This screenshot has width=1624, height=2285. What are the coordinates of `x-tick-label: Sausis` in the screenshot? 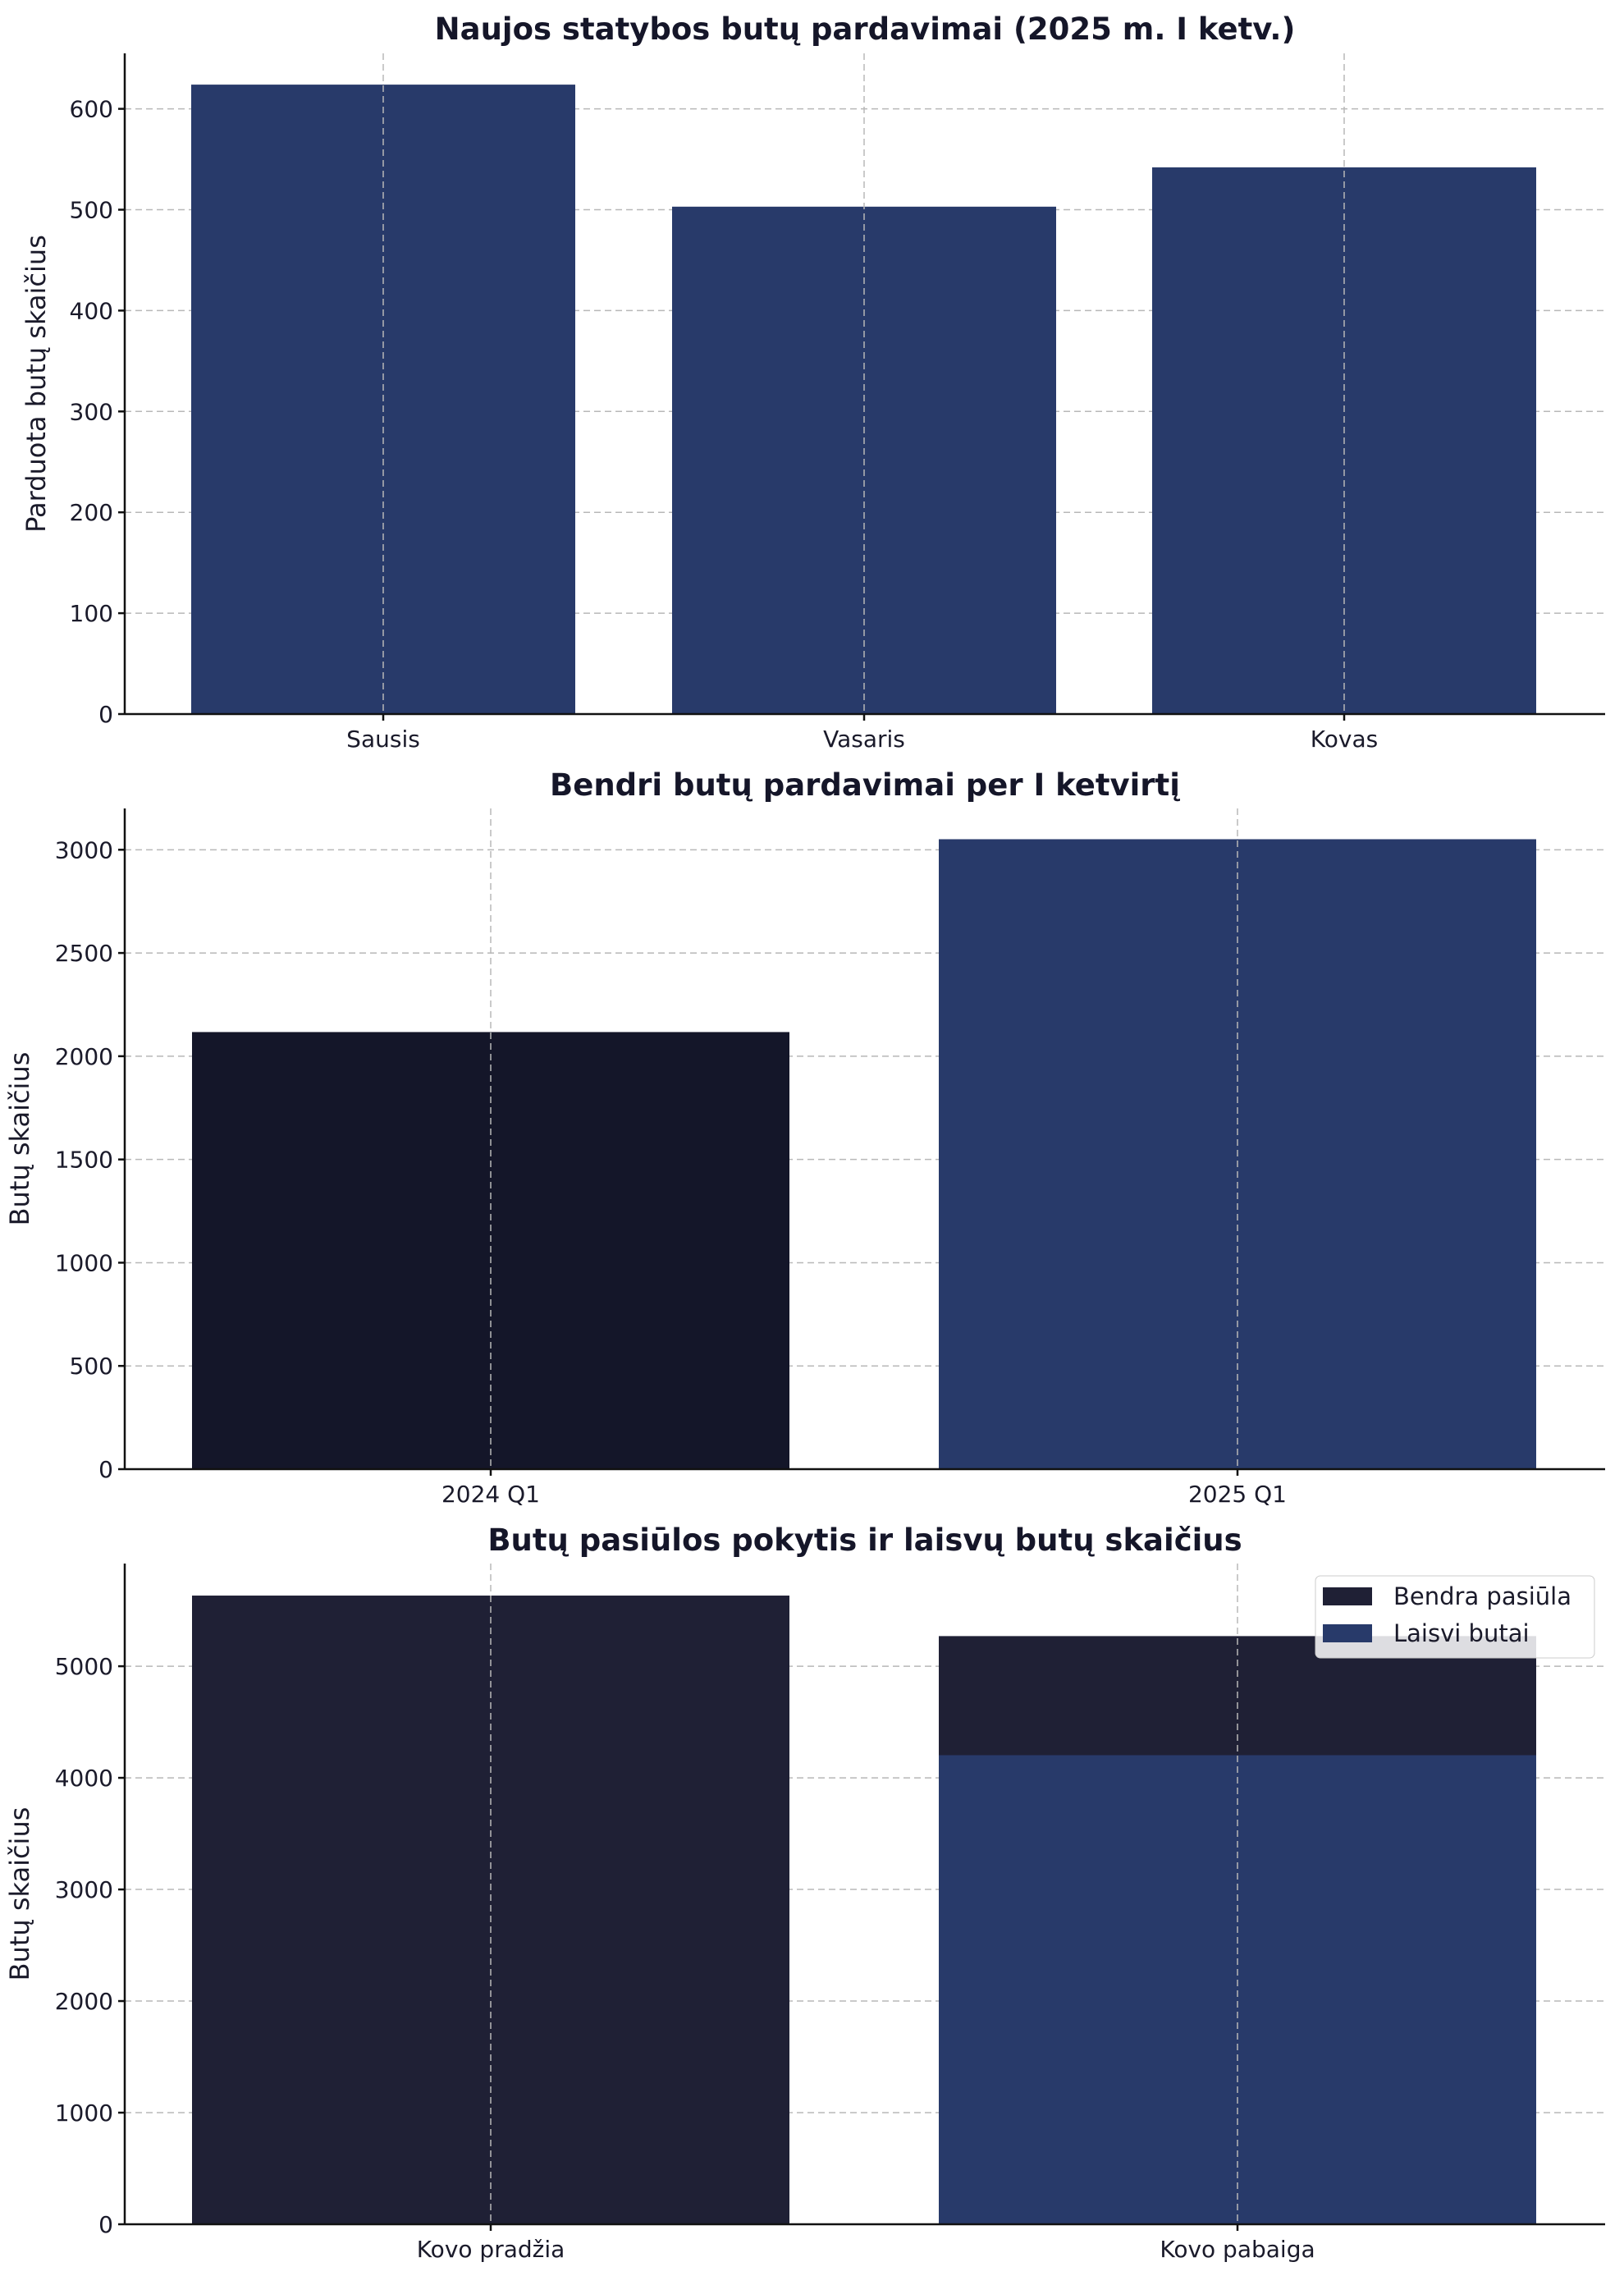 It's located at (383, 739).